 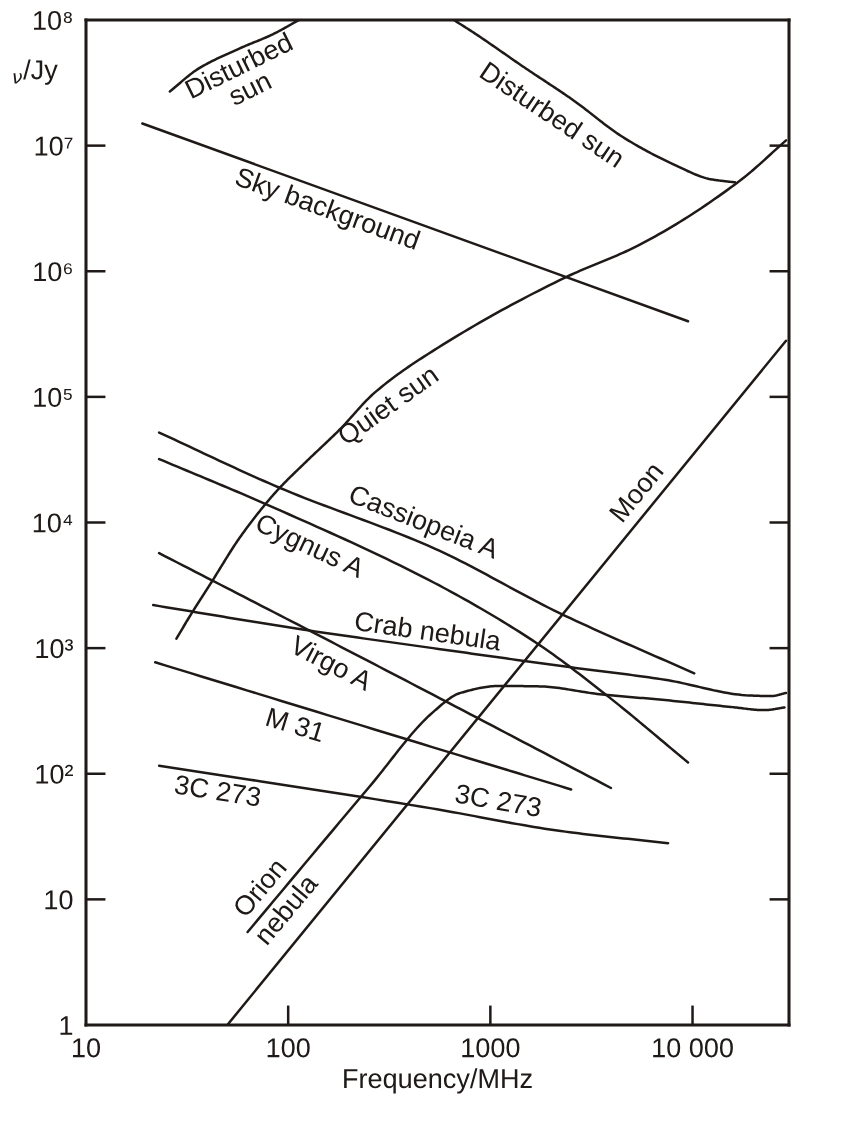 What do you see at coordinates (693, 1048) in the screenshot?
I see `x-tick-label: 10 000` at bounding box center [693, 1048].